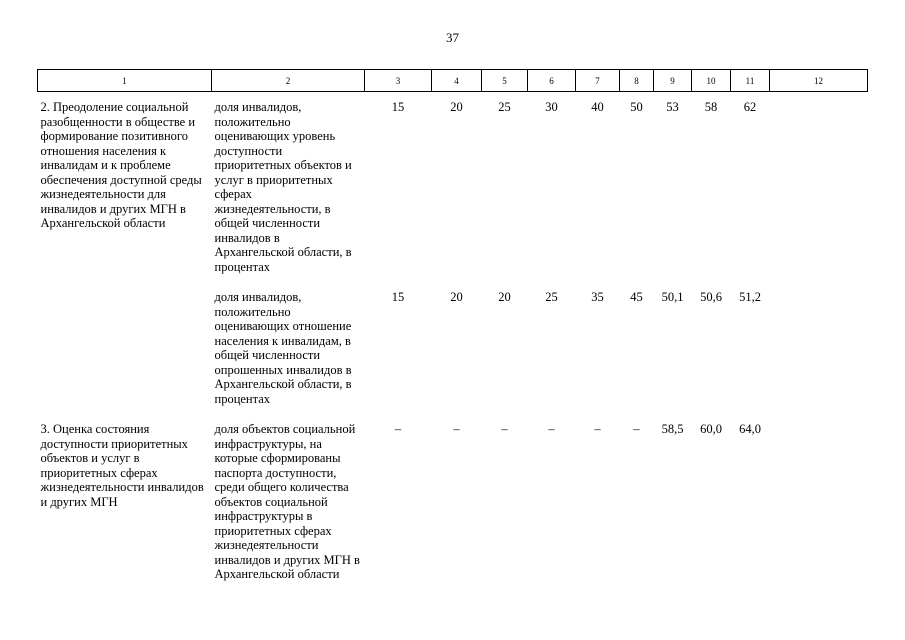 This screenshot has width=905, height=640. I want to click on value-cell: 60,0, so click(711, 429).